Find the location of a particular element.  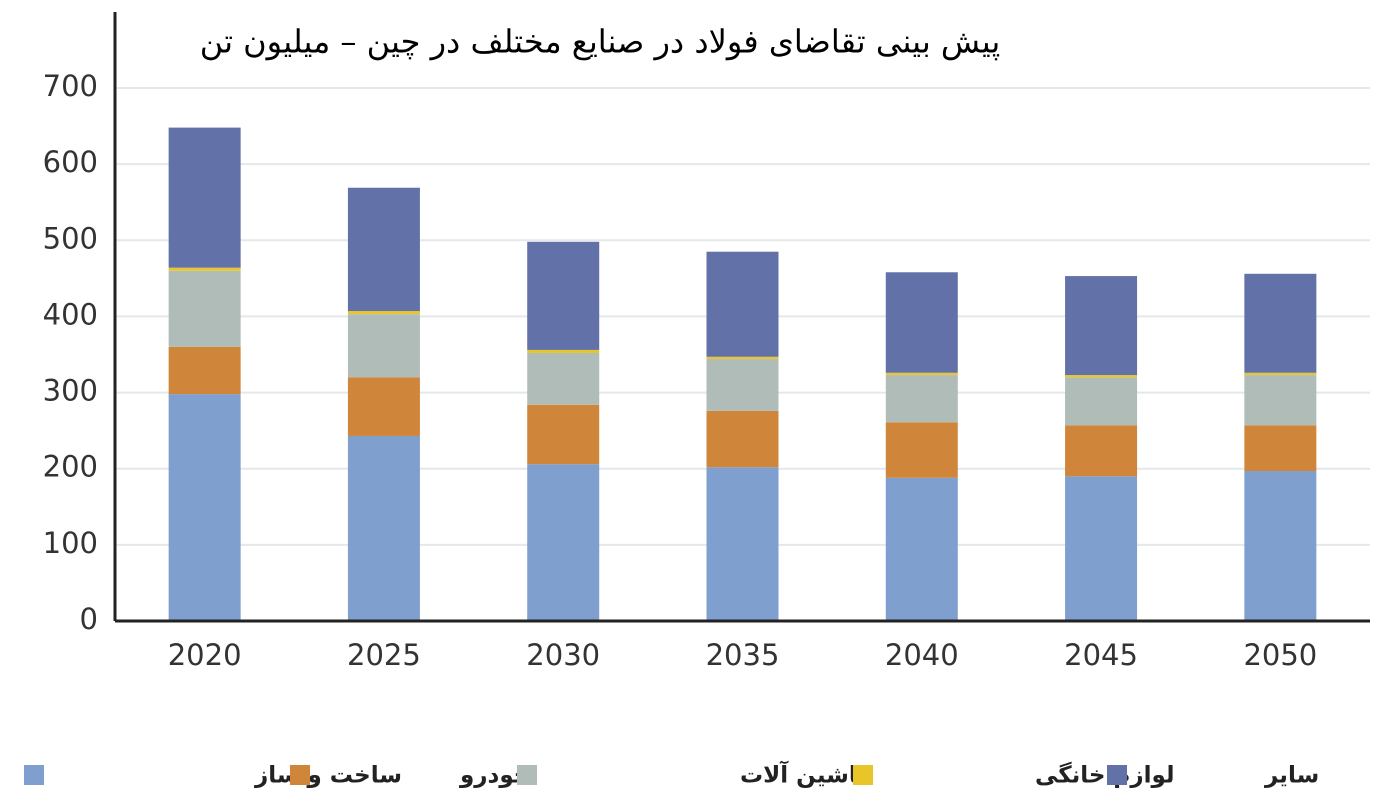

y-tick-label: 700 is located at coordinates (70, 86).